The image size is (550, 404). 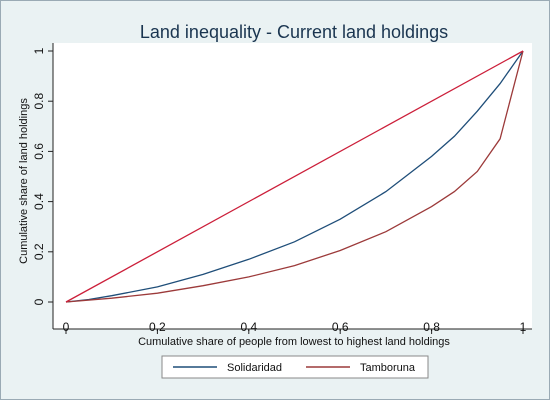 What do you see at coordinates (294, 32) in the screenshot?
I see `chart-title: Land inequality - Current land holdings` at bounding box center [294, 32].